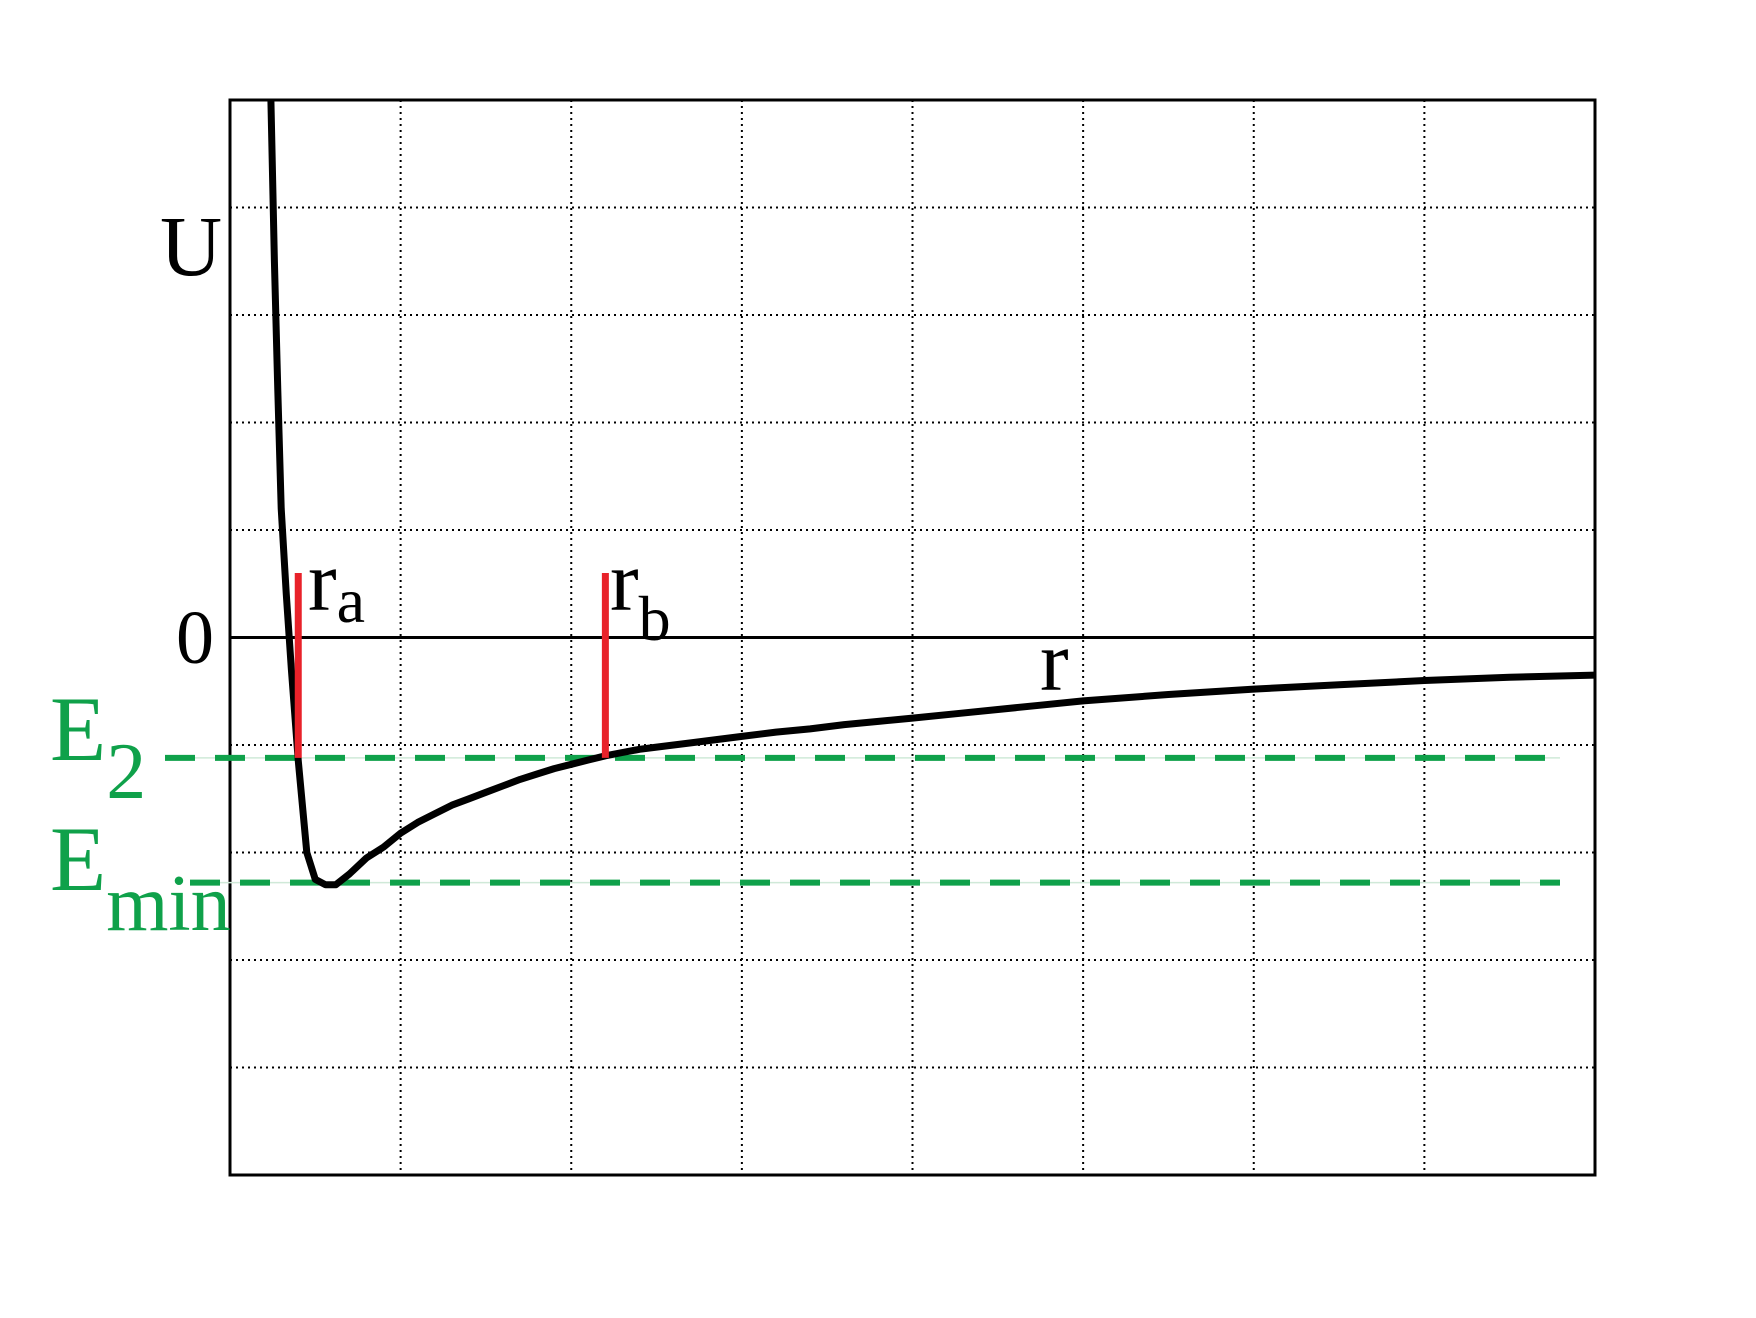 This screenshot has height=1318, width=1756. What do you see at coordinates (78, 729) in the screenshot?
I see `level-label-e2-main: E` at bounding box center [78, 729].